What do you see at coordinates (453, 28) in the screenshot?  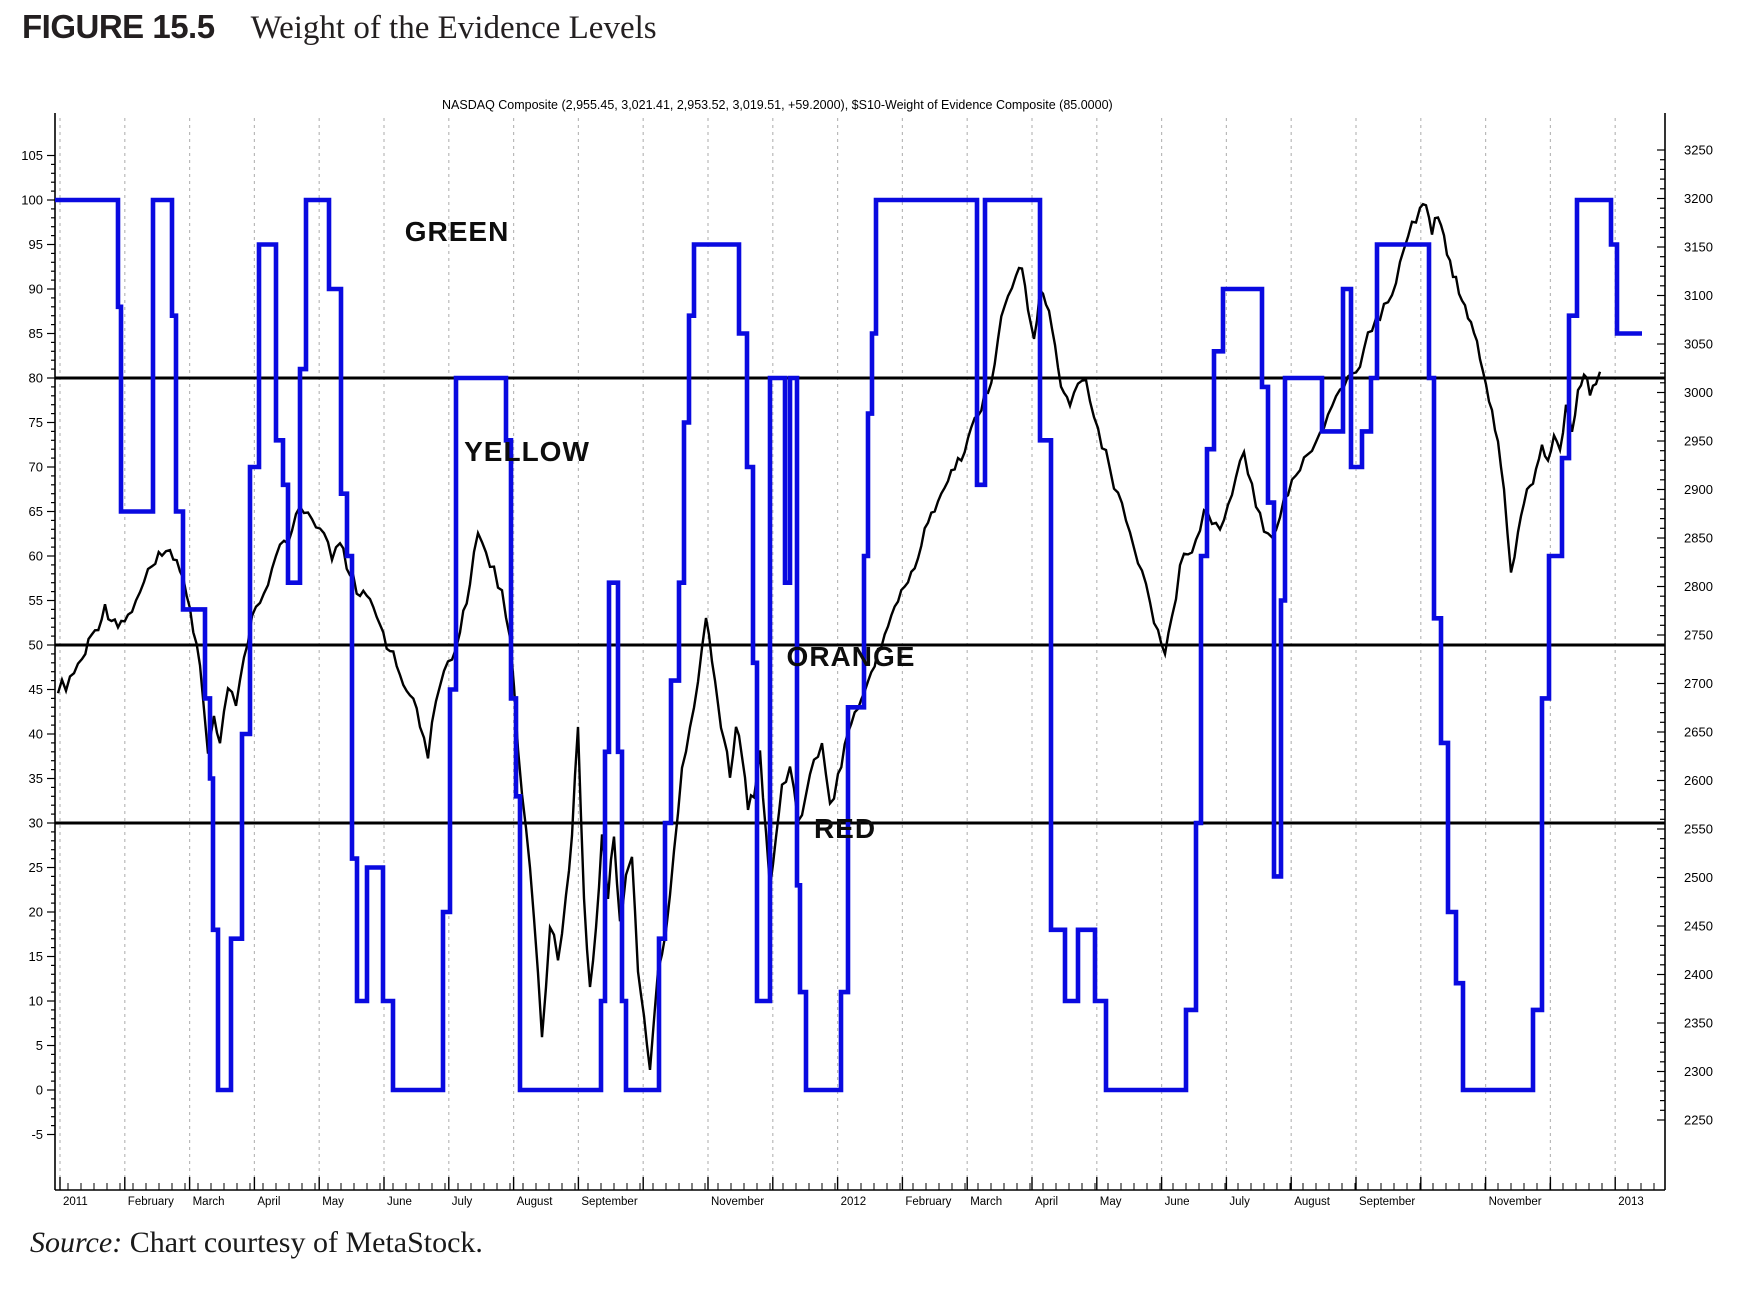 I see `figure-title: Weight of the Evidence Levels` at bounding box center [453, 28].